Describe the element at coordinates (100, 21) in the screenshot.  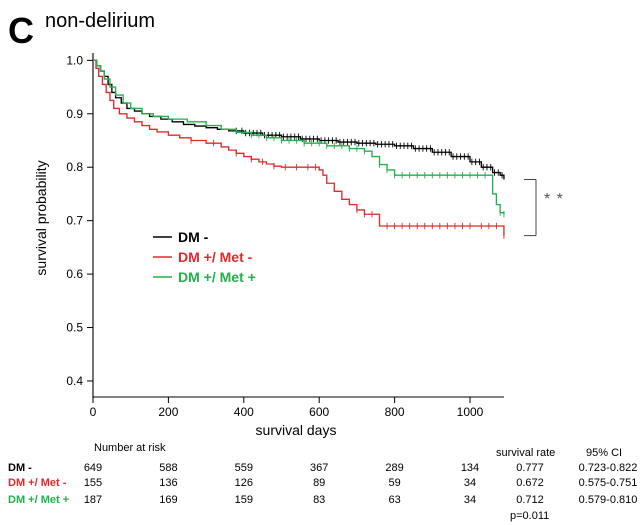
I see `panel-title: non-delirium` at that location.